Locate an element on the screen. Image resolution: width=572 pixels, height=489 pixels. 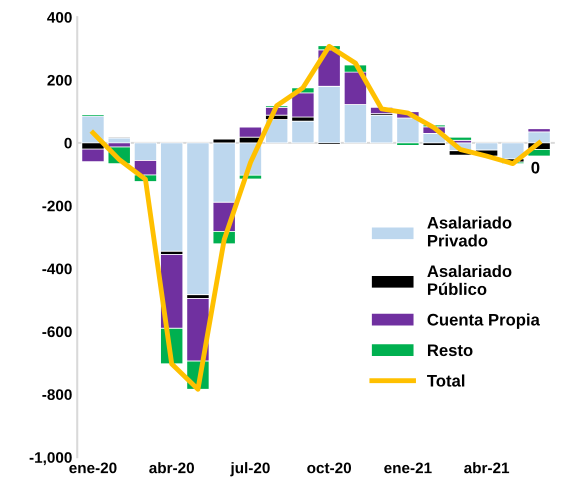
x-tick-label: ene-21 is located at coordinates (408, 468).